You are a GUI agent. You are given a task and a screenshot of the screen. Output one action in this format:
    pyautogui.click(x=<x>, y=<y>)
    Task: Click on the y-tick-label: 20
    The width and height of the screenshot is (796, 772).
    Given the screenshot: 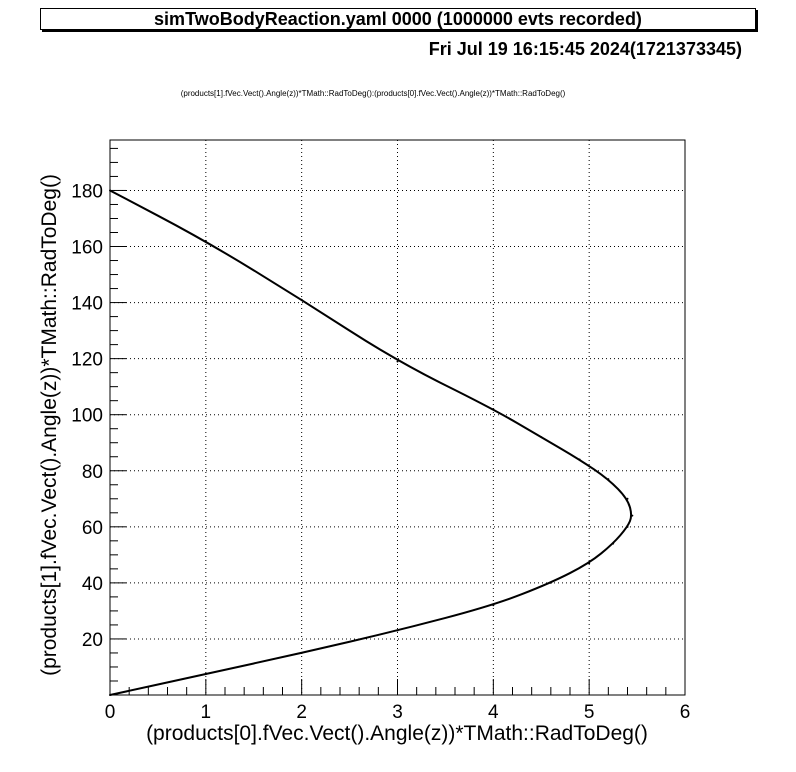 What is the action you would take?
    pyautogui.click(x=92, y=640)
    